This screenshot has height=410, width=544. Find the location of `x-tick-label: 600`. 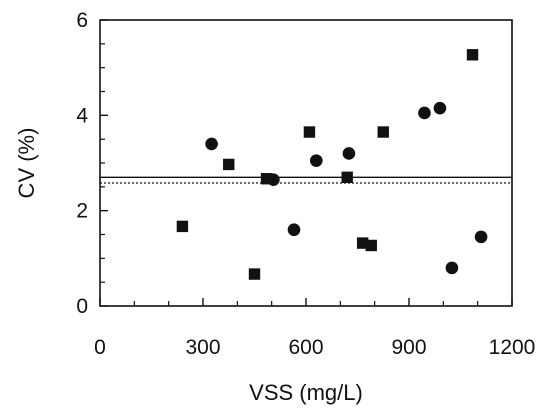

x-tick-label: 600 is located at coordinates (305, 347).